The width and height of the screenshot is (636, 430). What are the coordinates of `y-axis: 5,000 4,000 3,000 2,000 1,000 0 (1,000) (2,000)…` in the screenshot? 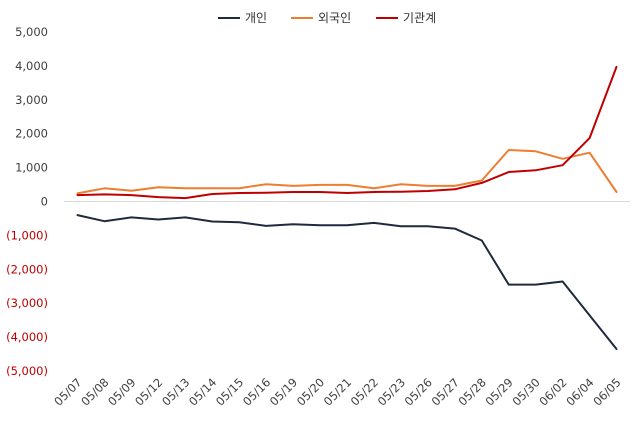 It's located at (27, 201).